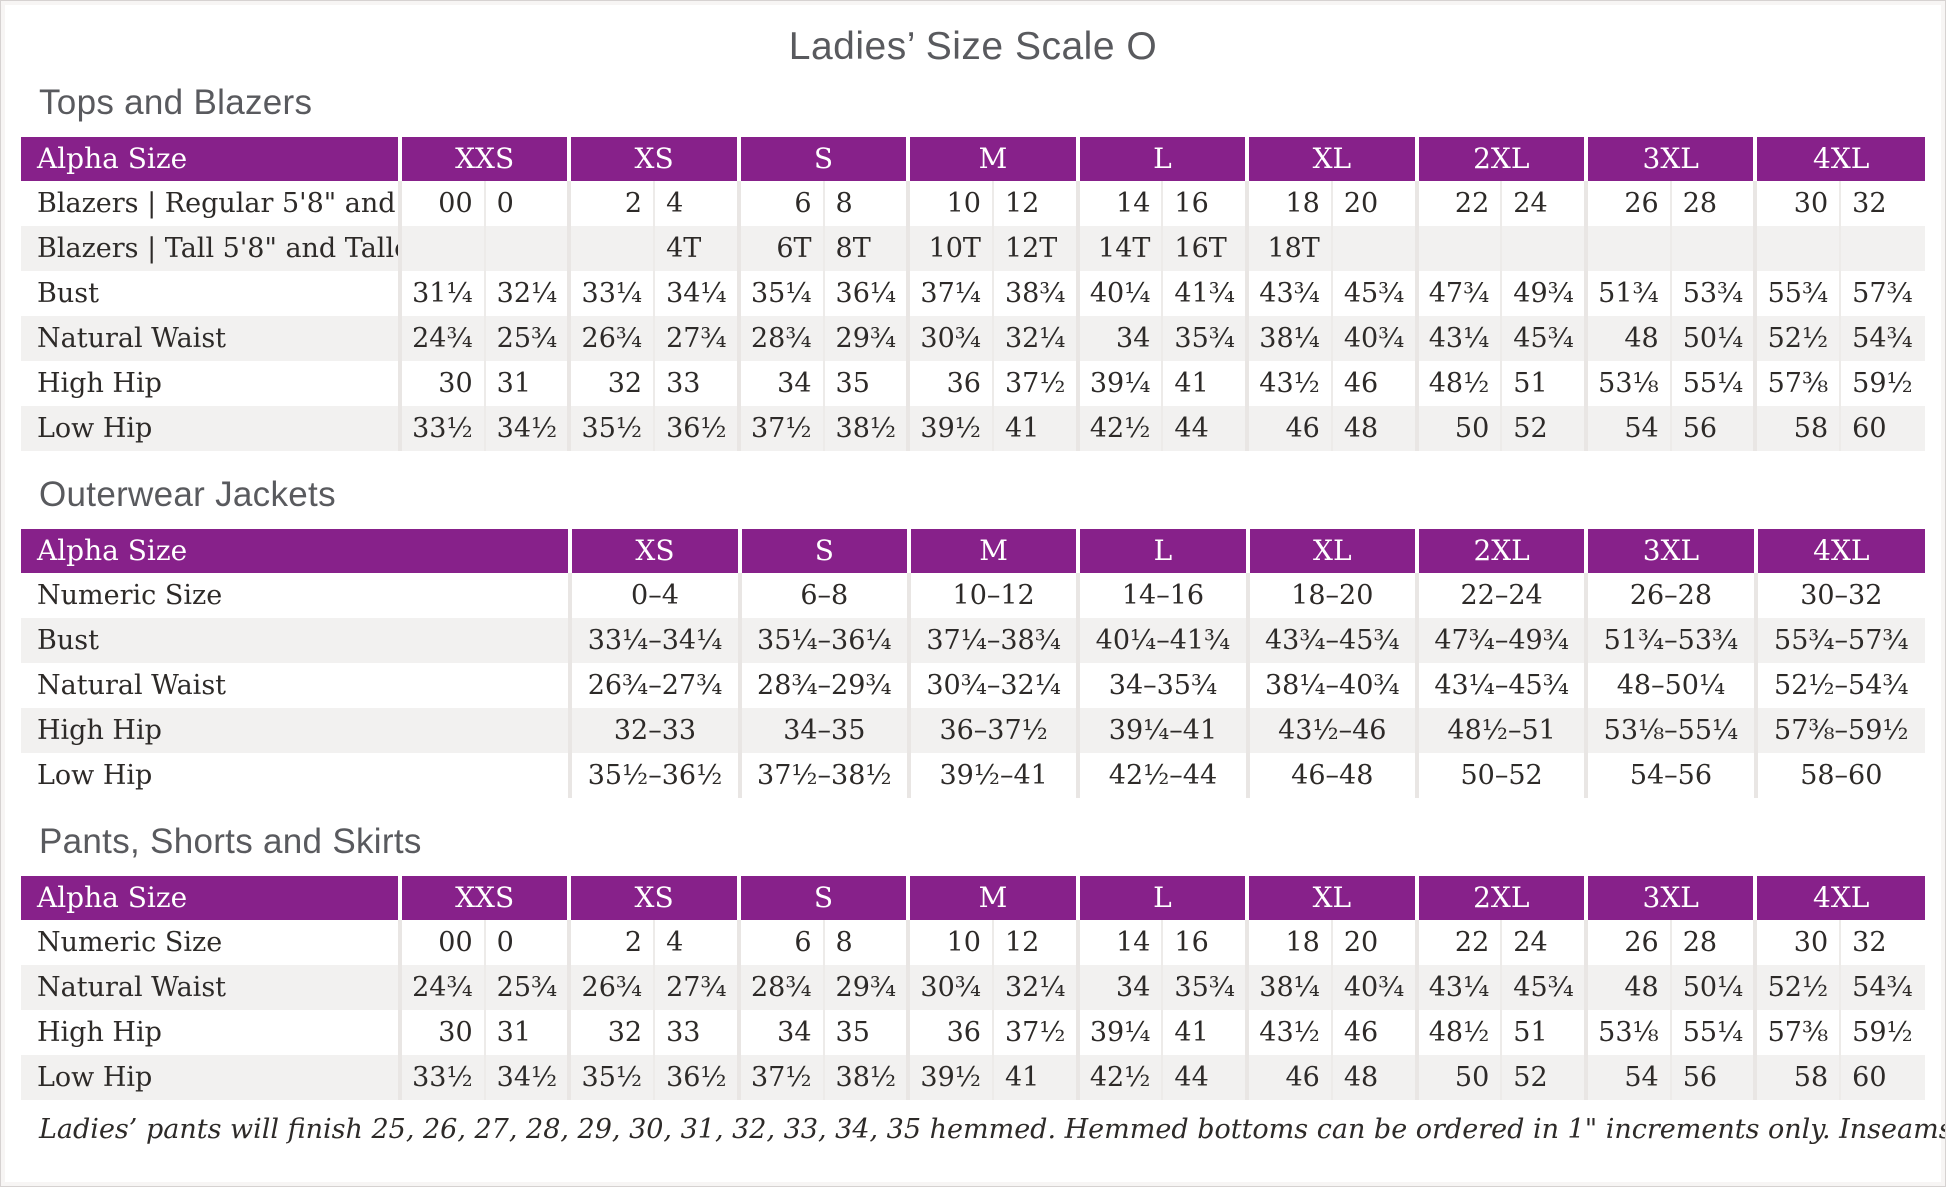  What do you see at coordinates (1458, 428) in the screenshot?
I see `measurement-cell: 50` at bounding box center [1458, 428].